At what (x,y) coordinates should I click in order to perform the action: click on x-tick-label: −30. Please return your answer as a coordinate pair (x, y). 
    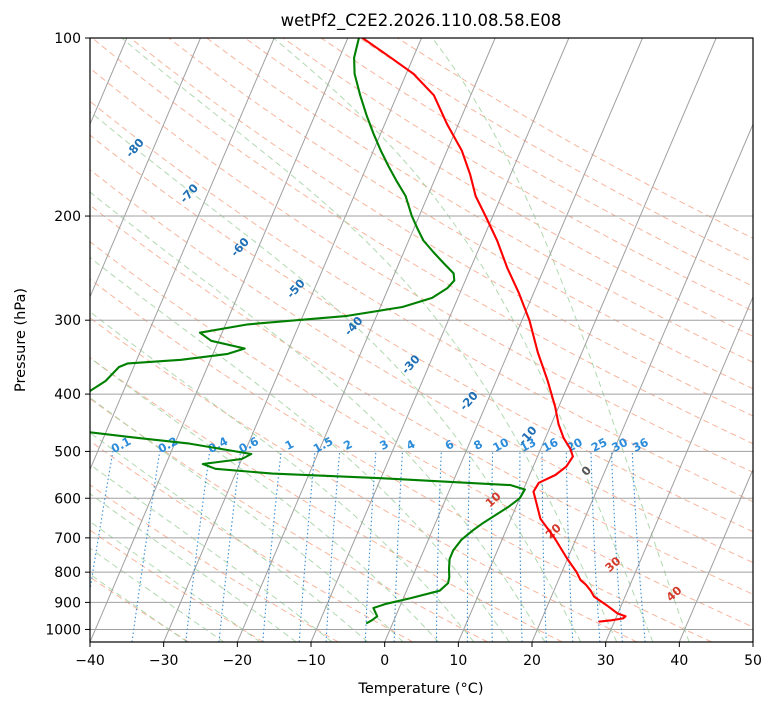
    Looking at the image, I should click on (164, 661).